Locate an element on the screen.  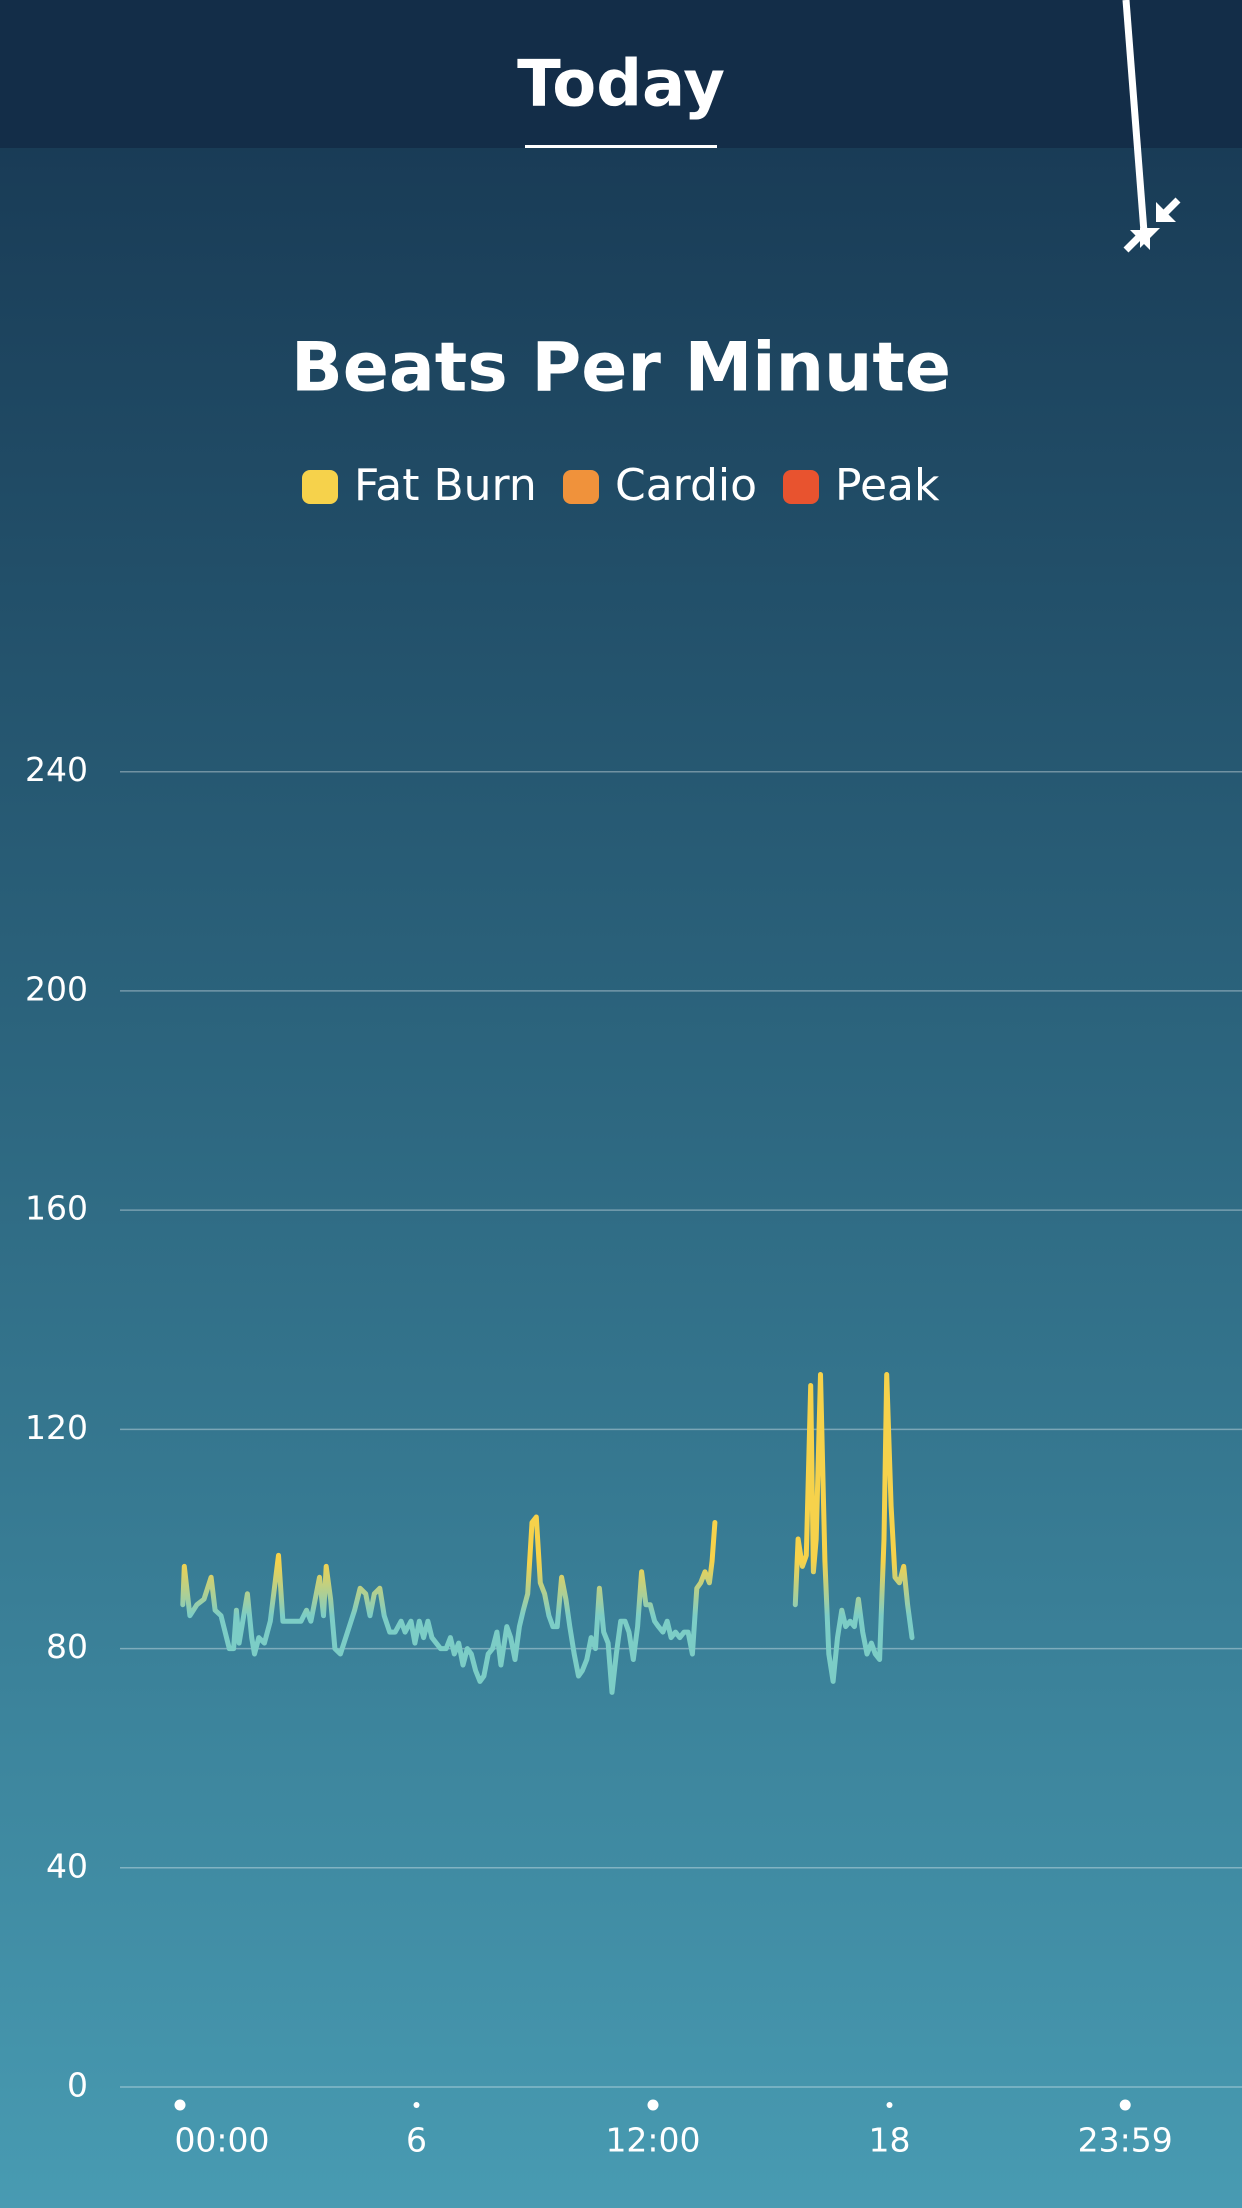
x-tick-label: 6 is located at coordinates (416, 2140).